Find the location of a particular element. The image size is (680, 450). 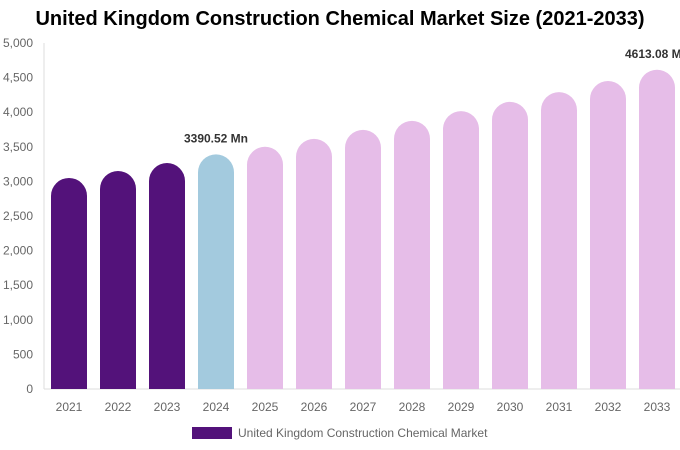

bar-2025 is located at coordinates (265, 267).